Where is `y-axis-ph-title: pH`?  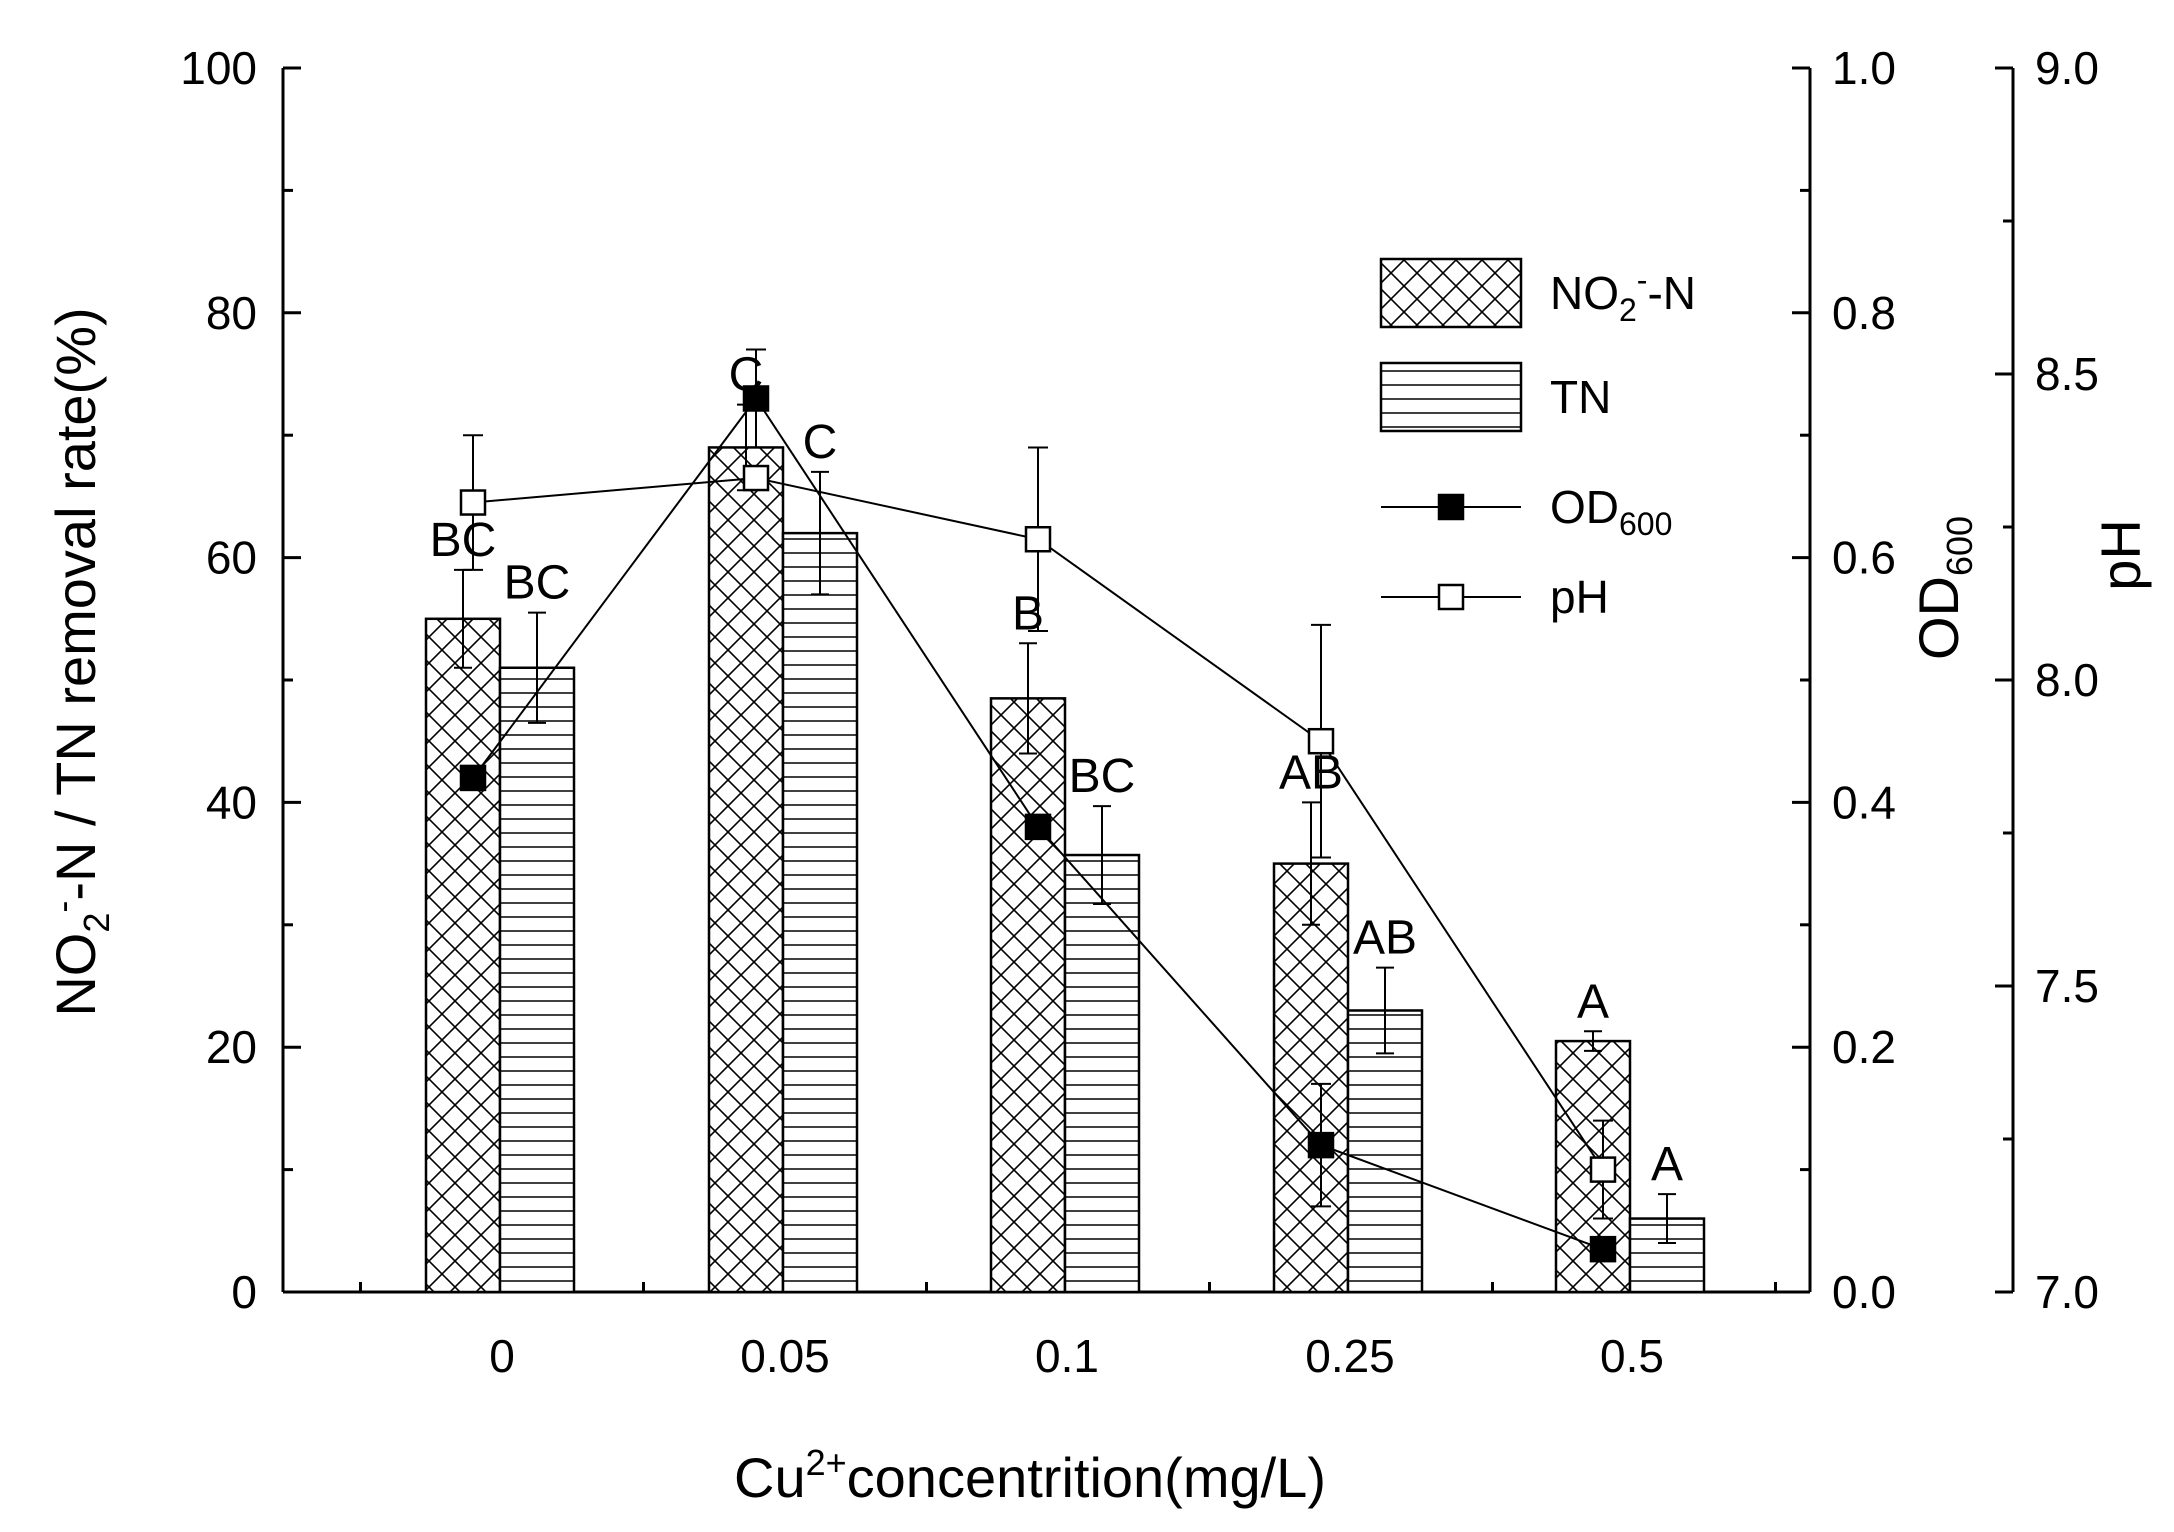 y-axis-ph-title: pH is located at coordinates (2120, 555).